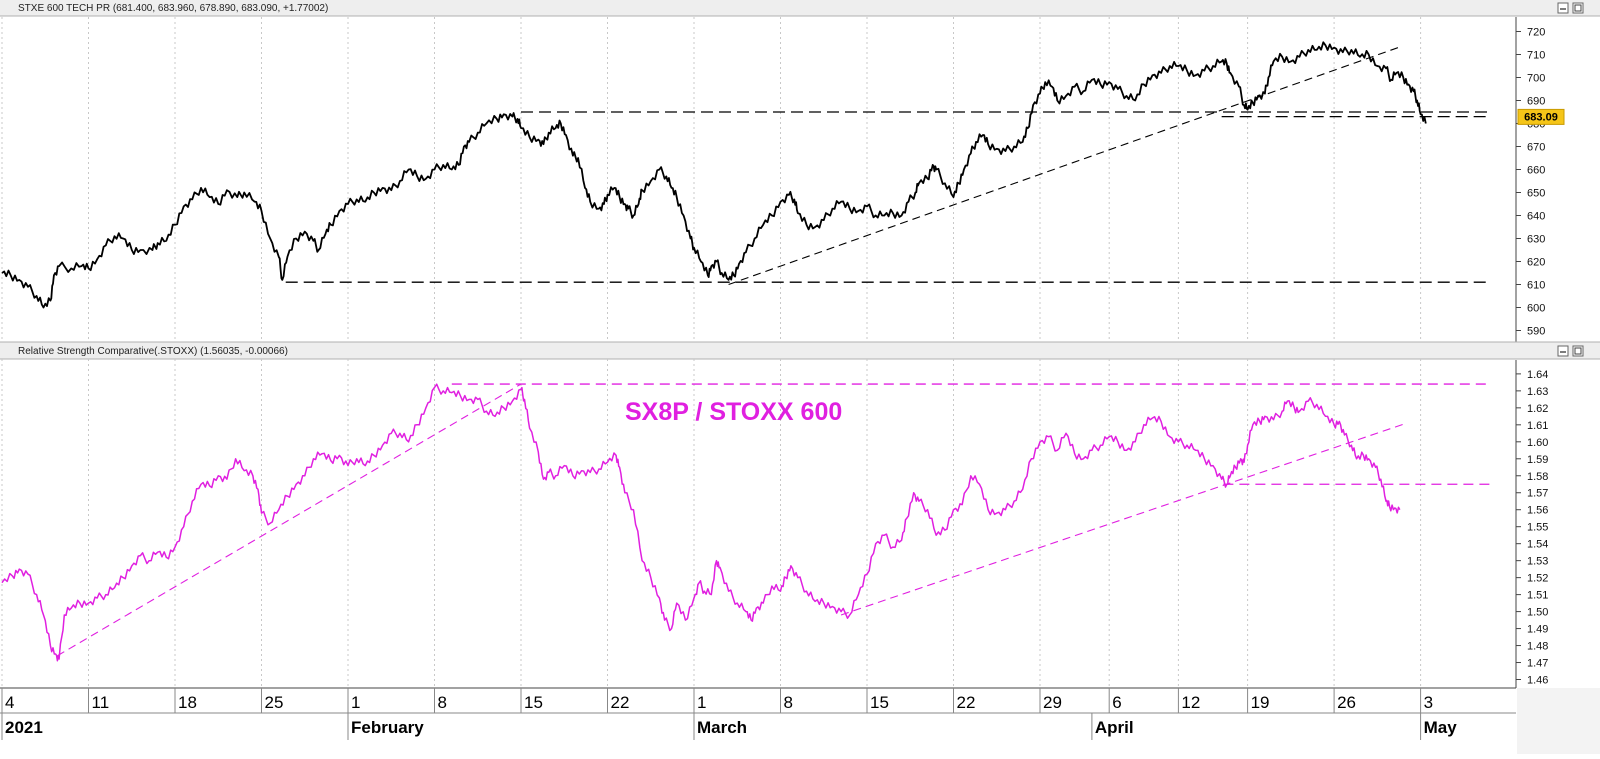 Image resolution: width=1600 pixels, height=759 pixels. I want to click on y-tick-label: 1.62, so click(1537, 409).